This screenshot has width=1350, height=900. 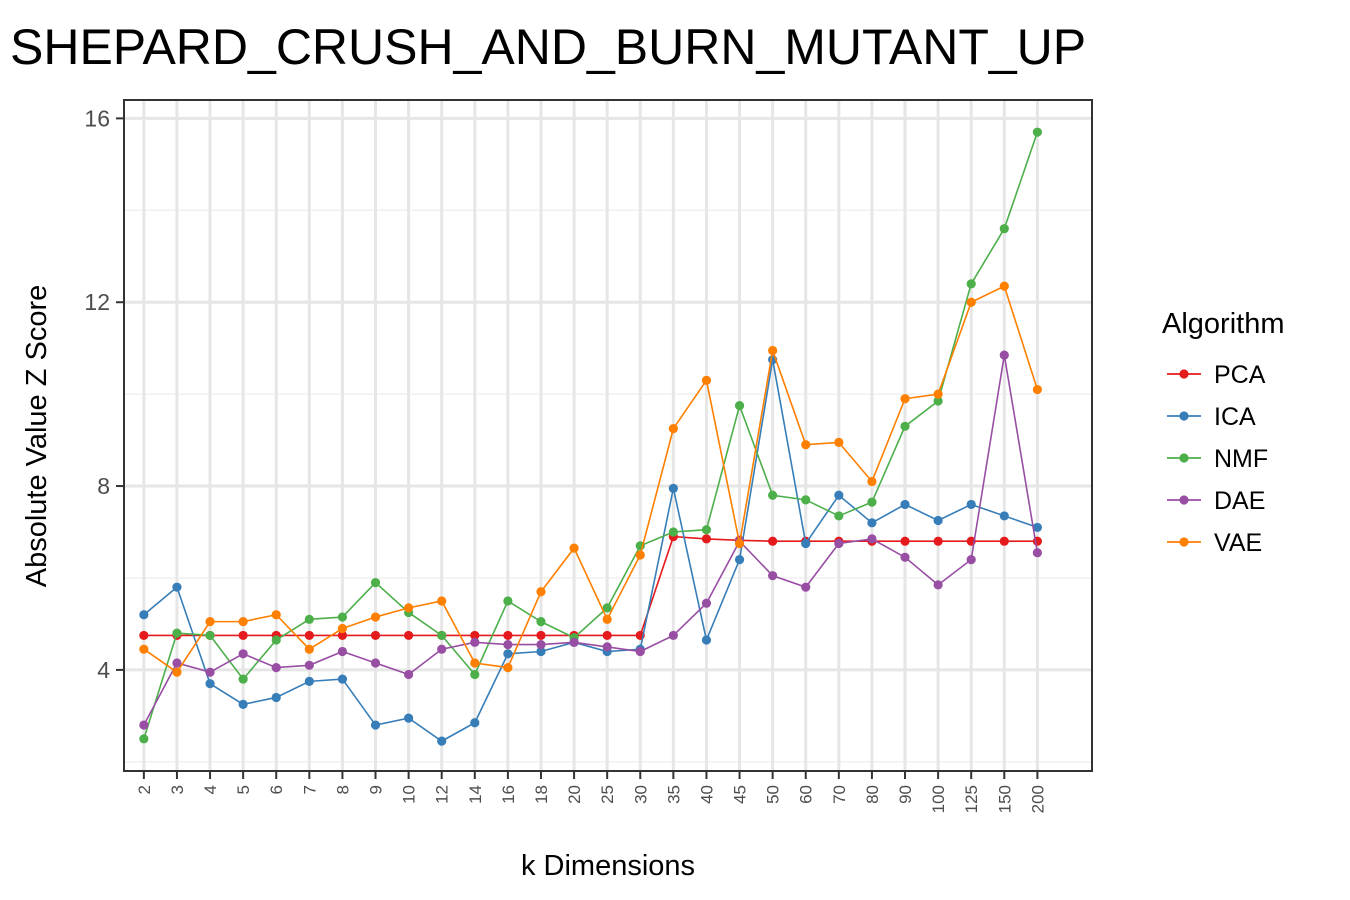 What do you see at coordinates (409, 794) in the screenshot?
I see `x-tick-label: 10` at bounding box center [409, 794].